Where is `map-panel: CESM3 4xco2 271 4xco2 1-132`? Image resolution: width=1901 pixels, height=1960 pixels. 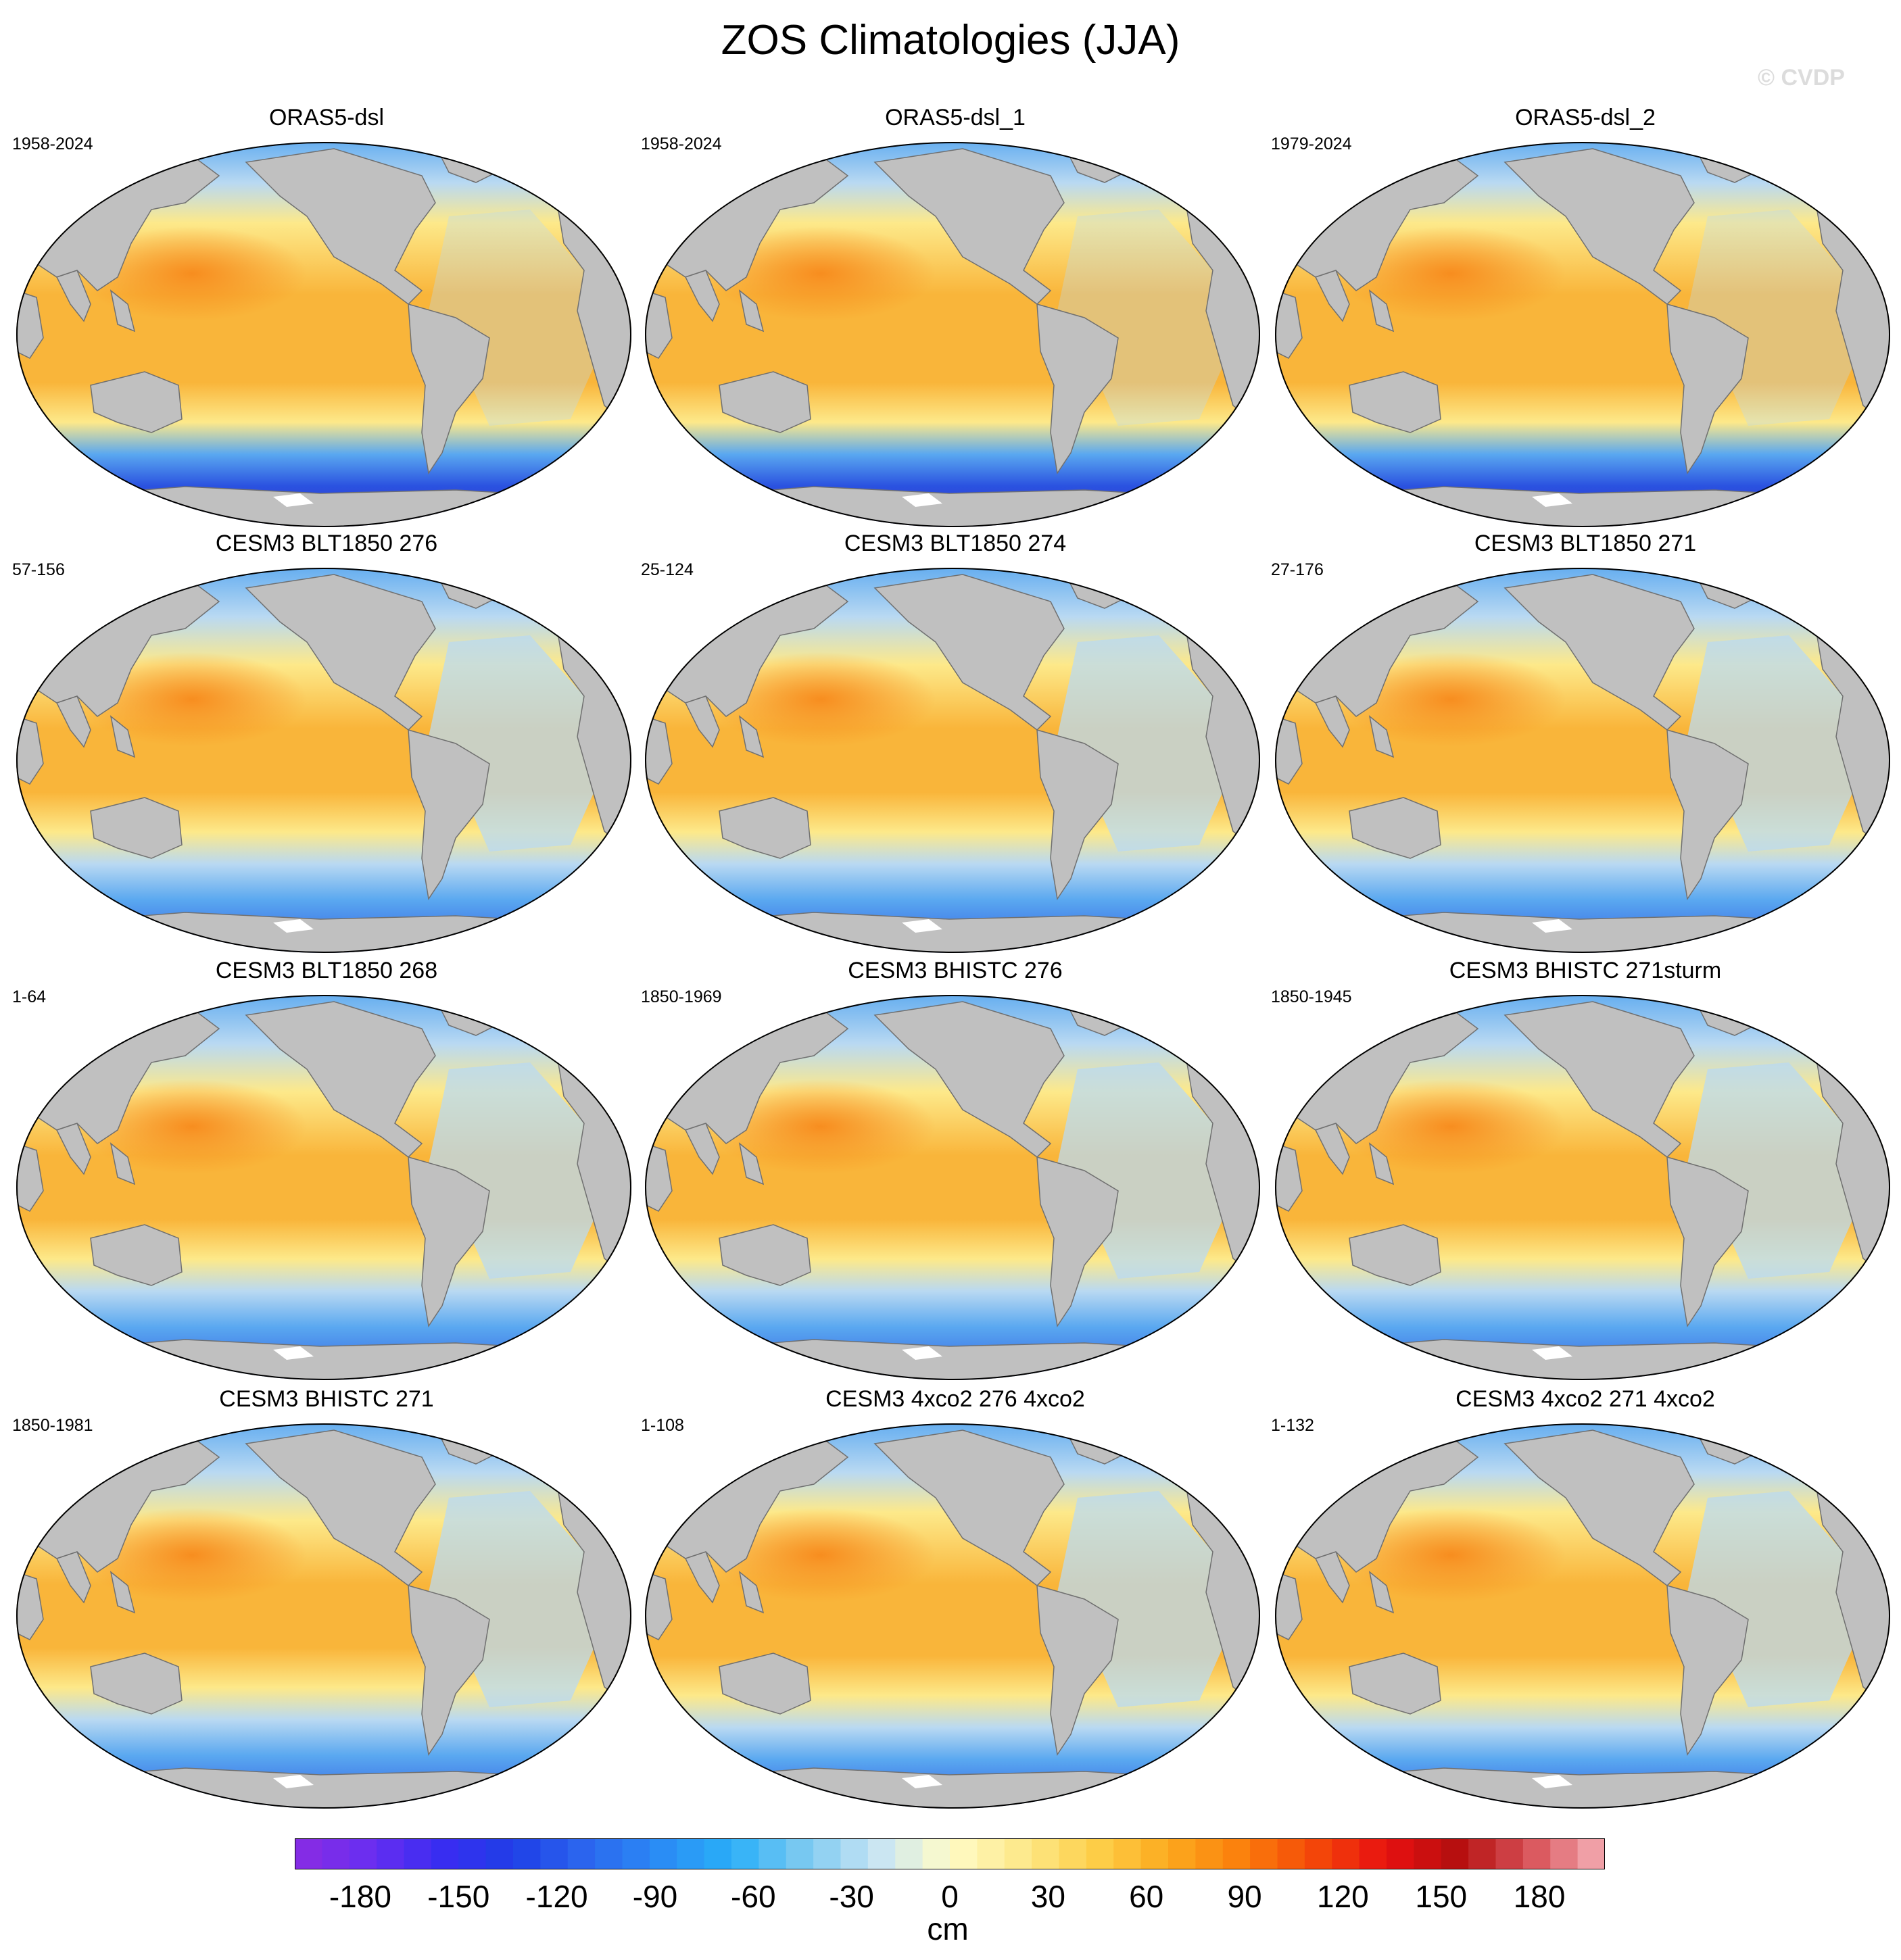 map-panel: CESM3 4xco2 271 4xco2 1-132 is located at coordinates (1585, 1599).